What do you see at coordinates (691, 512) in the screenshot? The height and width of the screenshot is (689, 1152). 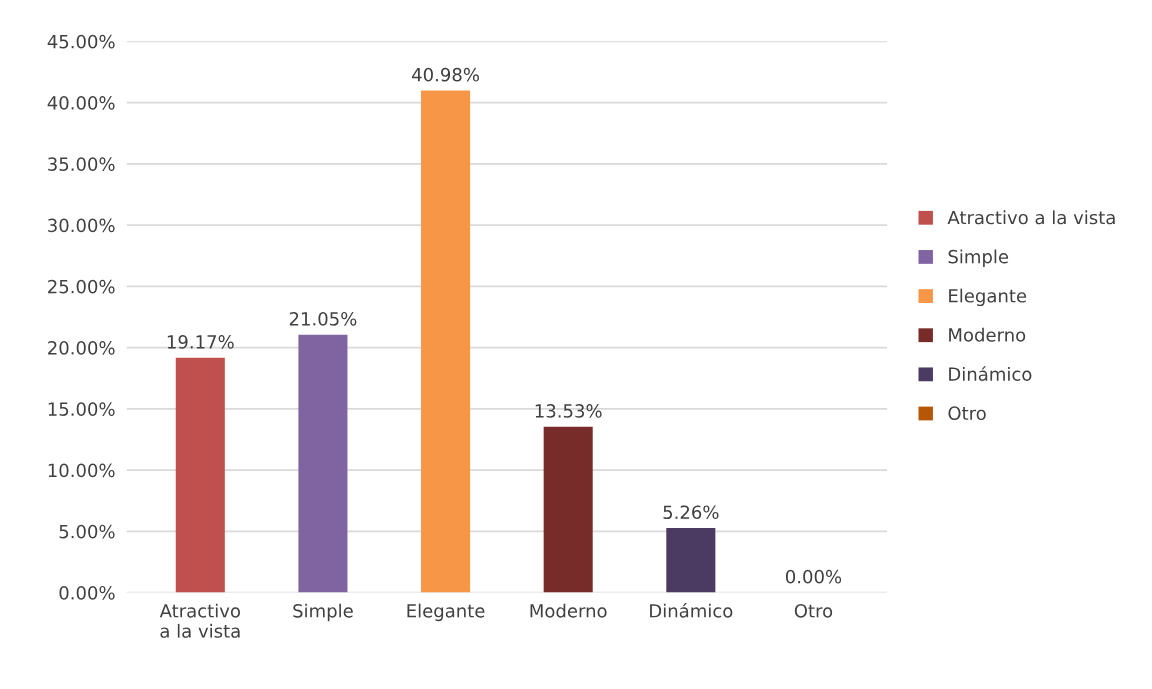 I see `data-label: 5.26%` at bounding box center [691, 512].